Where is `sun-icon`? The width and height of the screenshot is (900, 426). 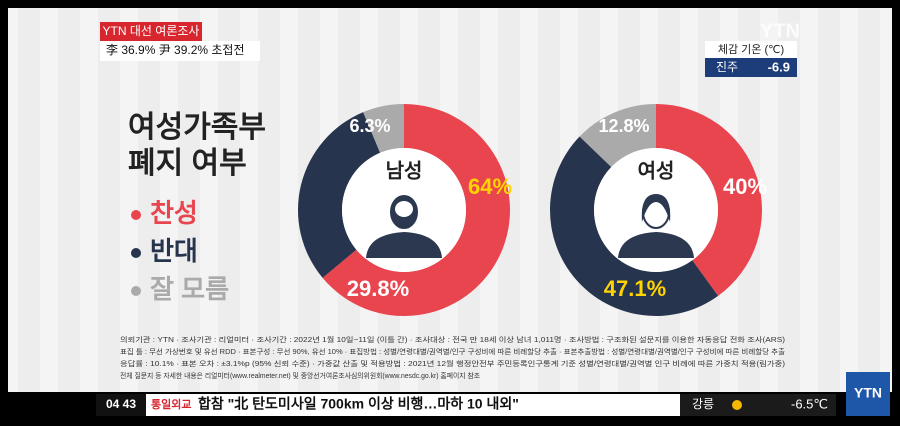 sun-icon is located at coordinates (737, 405).